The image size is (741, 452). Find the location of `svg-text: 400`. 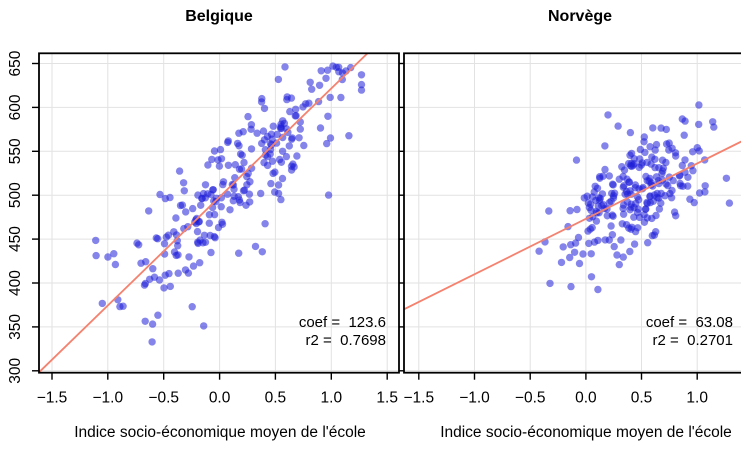

svg-text: 400 is located at coordinates (15, 283).